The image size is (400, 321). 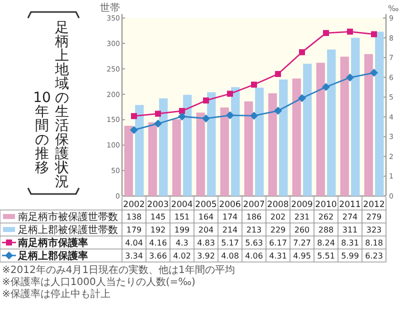 I want to click on data-label: 204, so click(x=206, y=230).